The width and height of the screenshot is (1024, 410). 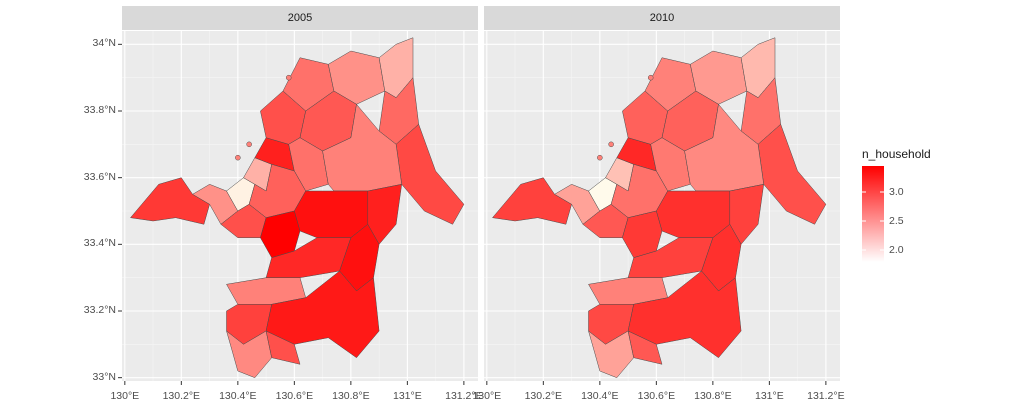 I want to click on region-omuta-2005, so click(x=249, y=354).